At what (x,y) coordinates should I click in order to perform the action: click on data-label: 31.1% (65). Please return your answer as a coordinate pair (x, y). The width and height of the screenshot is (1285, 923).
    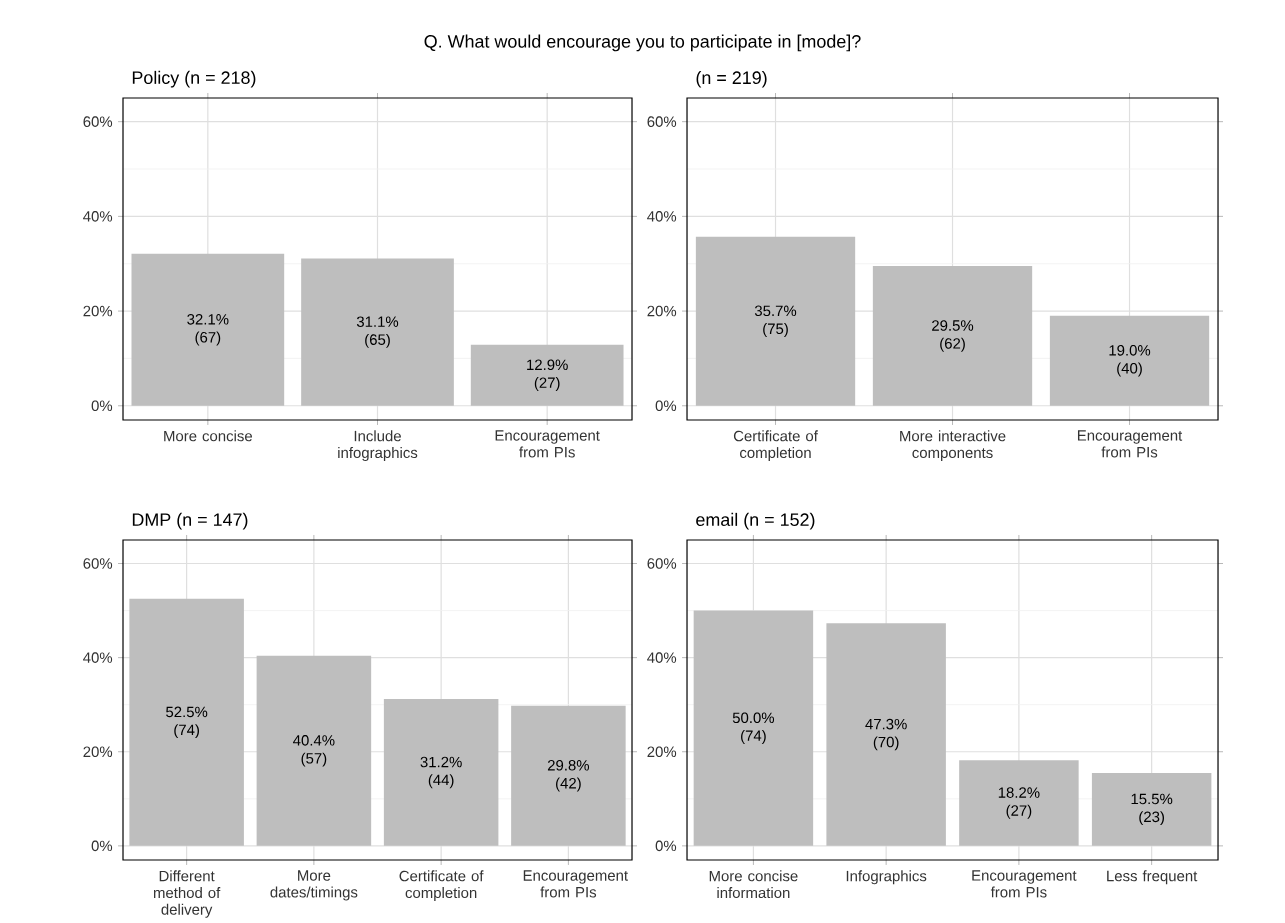
    Looking at the image, I should click on (377, 332).